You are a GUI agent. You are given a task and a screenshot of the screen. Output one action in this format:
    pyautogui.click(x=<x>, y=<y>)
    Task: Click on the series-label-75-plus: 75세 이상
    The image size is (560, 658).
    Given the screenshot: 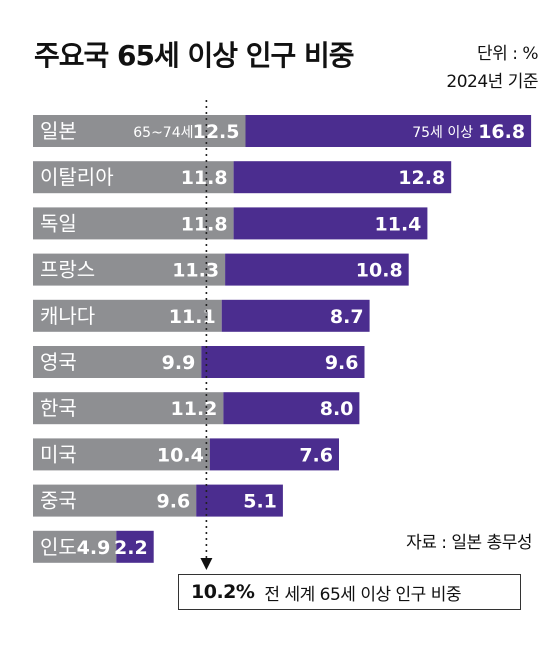 What is the action you would take?
    pyautogui.click(x=442, y=133)
    